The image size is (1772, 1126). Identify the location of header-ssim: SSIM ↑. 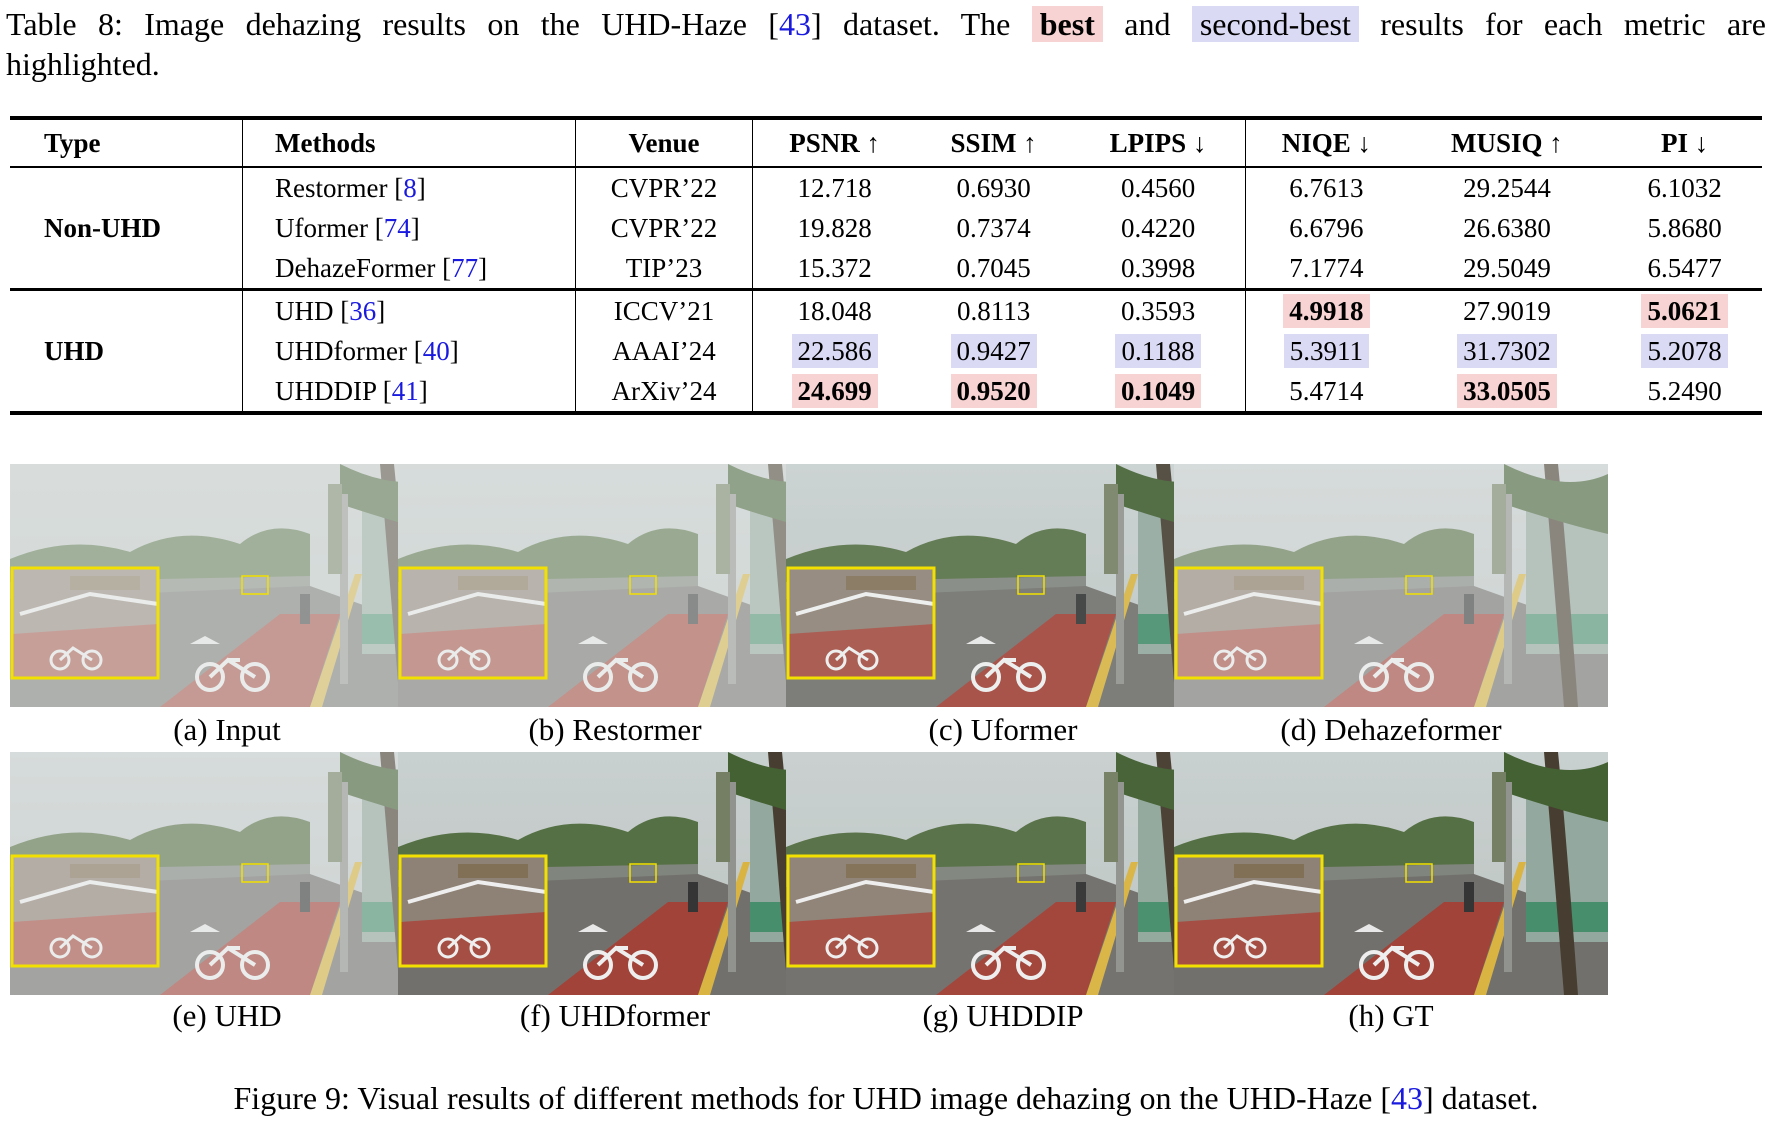
(993, 142).